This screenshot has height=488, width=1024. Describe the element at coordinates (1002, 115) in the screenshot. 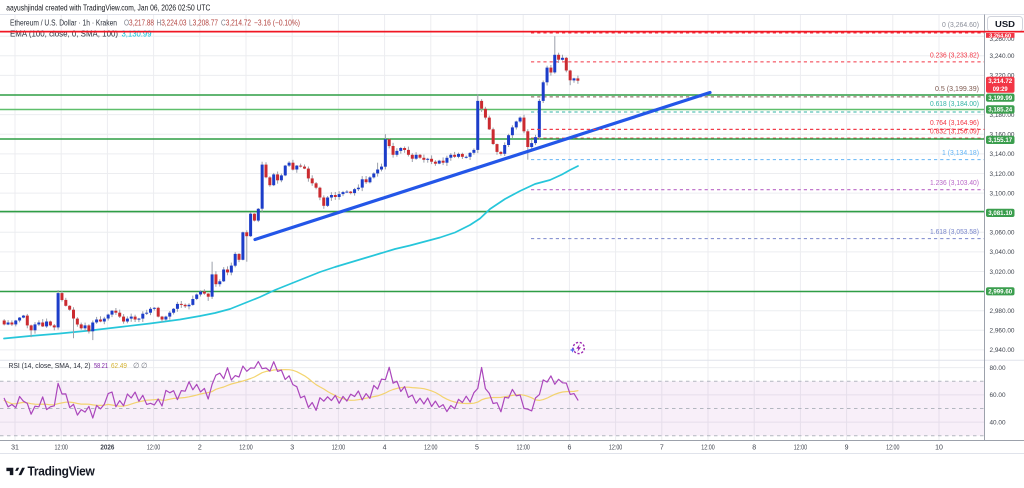

I see `svg-text: 3,180.00` at that location.